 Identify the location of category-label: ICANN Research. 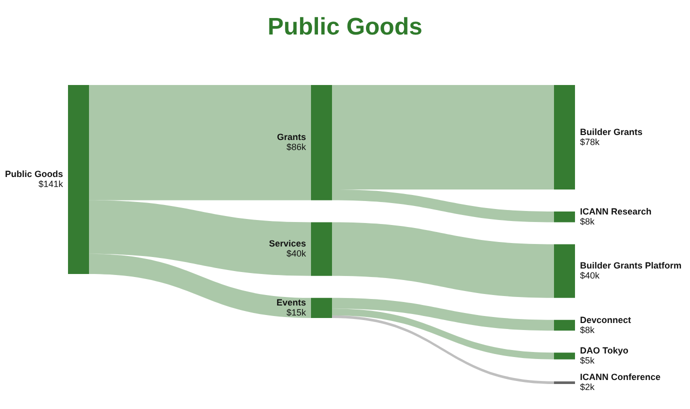
(616, 211).